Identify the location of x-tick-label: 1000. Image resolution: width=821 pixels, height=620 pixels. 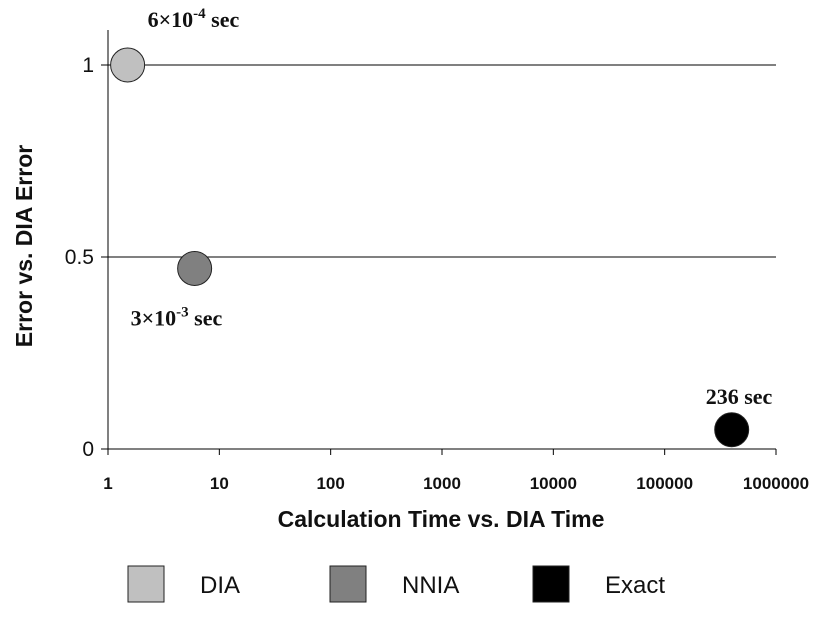
(442, 483).